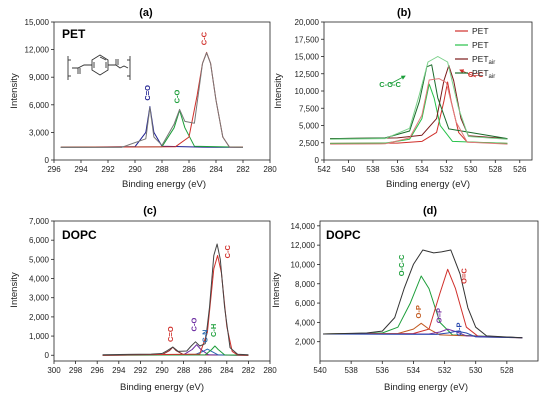 This screenshot has width=550, height=403. Describe the element at coordinates (199, 293) in the screenshot. I see `annotations-c: C=O C-OC-N C-H C-C` at that location.